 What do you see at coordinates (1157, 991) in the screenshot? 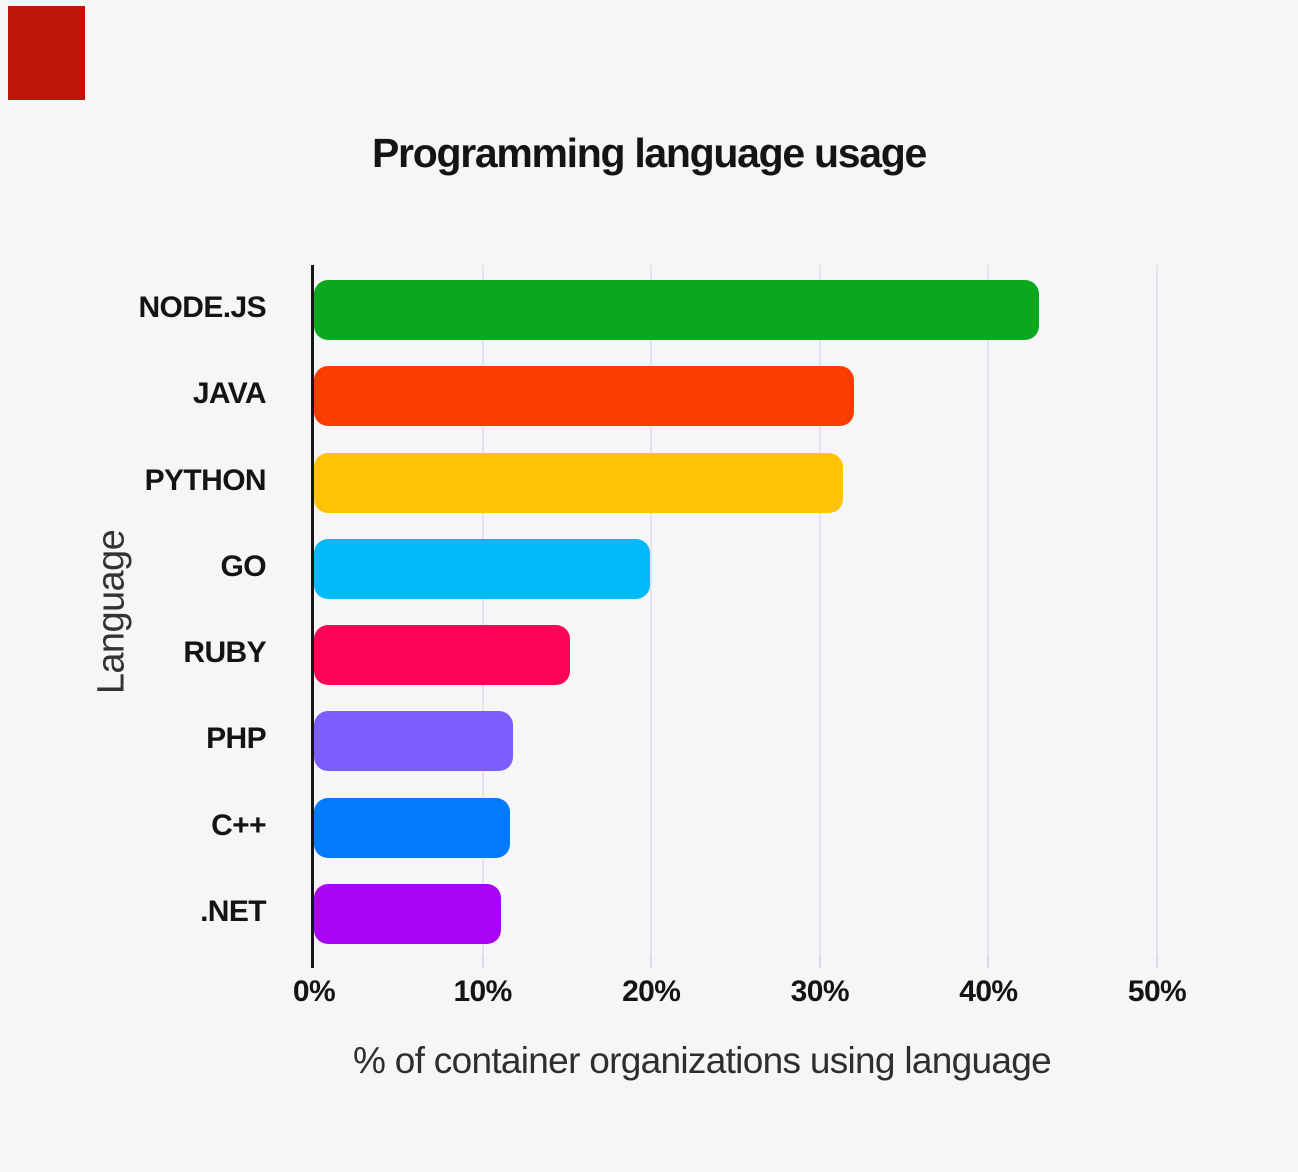
I see `x-tick-label: 50%` at bounding box center [1157, 991].